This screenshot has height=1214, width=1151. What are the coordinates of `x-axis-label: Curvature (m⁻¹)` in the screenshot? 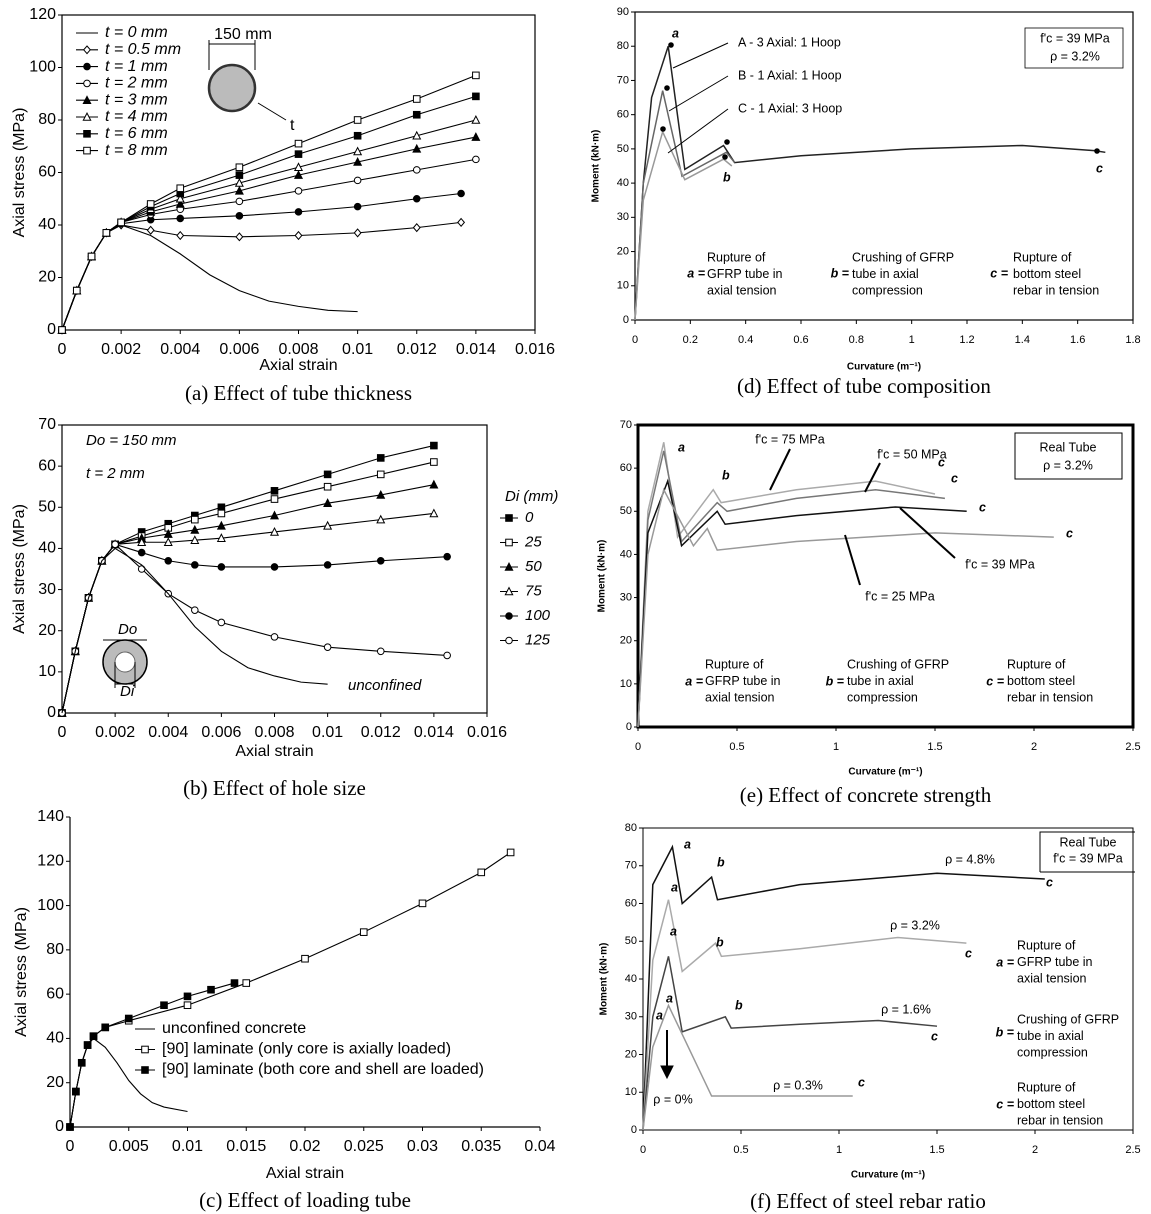 It's located at (884, 367).